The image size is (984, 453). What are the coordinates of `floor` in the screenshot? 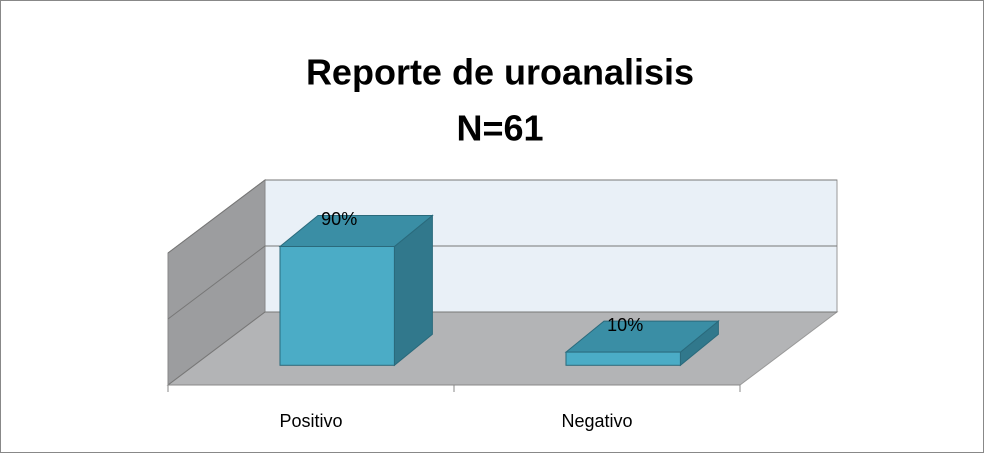 It's located at (502, 348).